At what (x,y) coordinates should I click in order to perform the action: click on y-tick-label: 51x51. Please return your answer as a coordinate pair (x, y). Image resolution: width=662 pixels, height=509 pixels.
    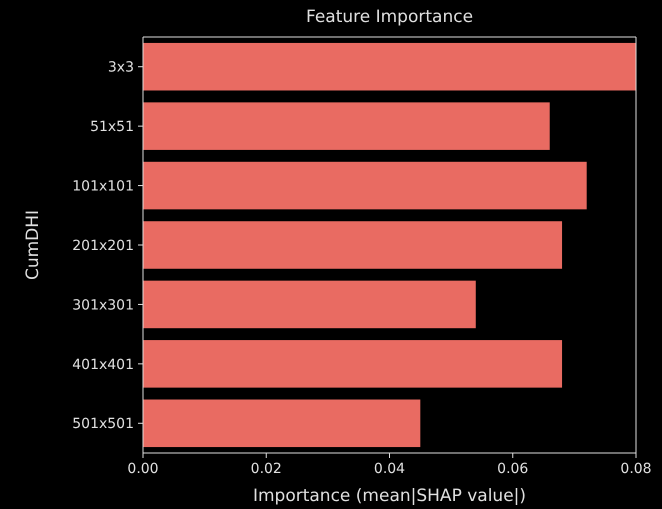
    Looking at the image, I should click on (112, 127).